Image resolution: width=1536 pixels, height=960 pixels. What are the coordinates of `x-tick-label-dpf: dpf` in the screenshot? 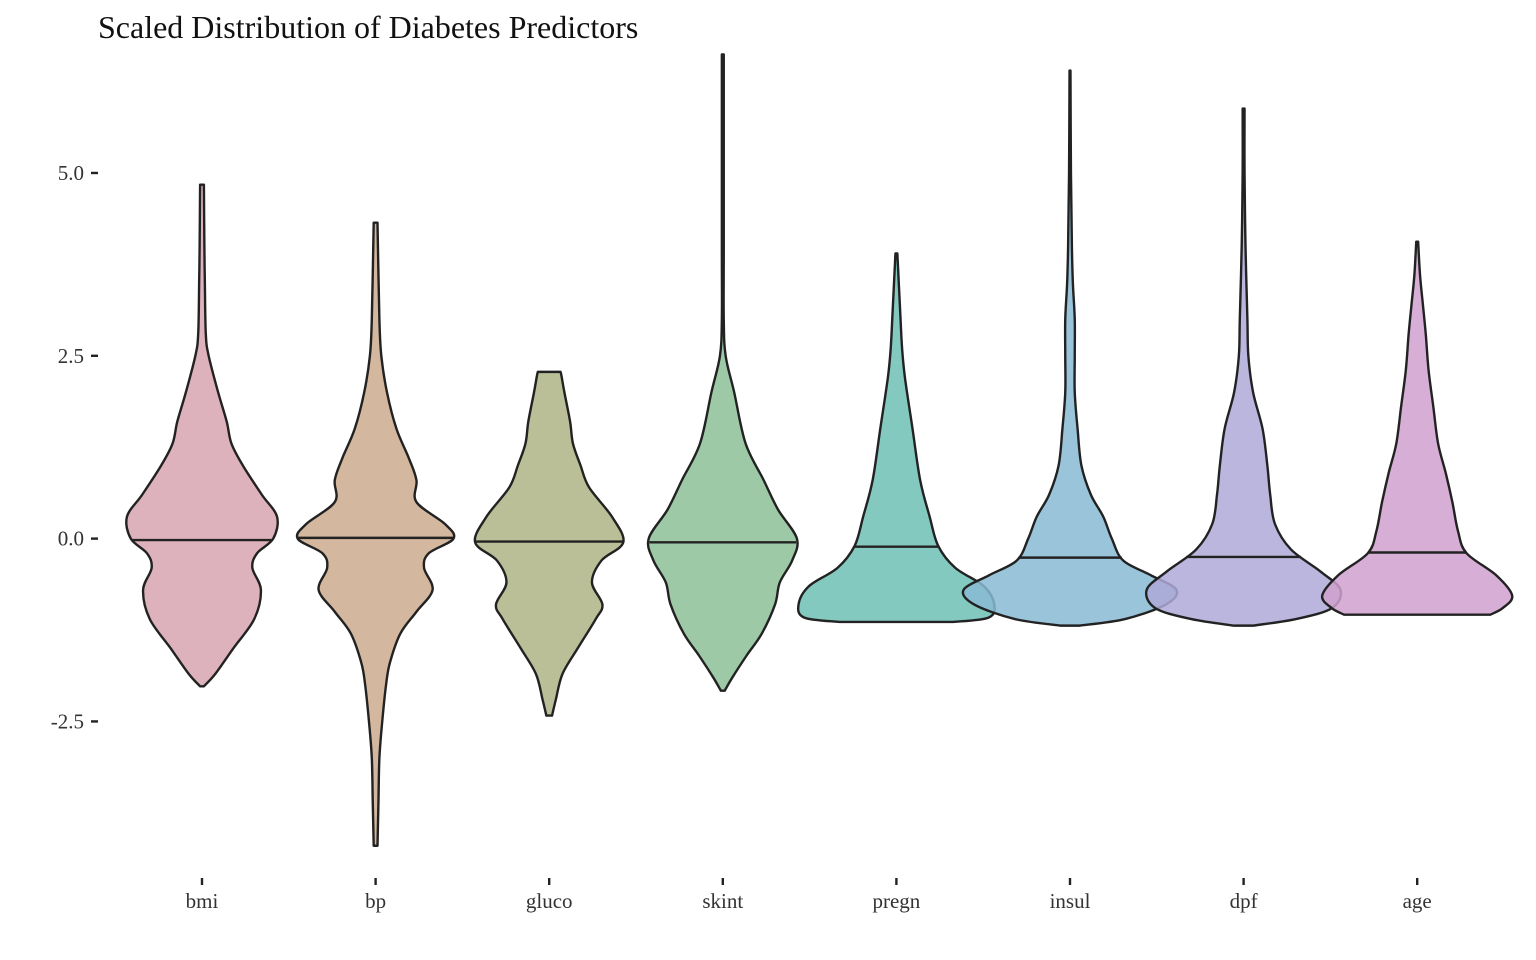 It's located at (1244, 901).